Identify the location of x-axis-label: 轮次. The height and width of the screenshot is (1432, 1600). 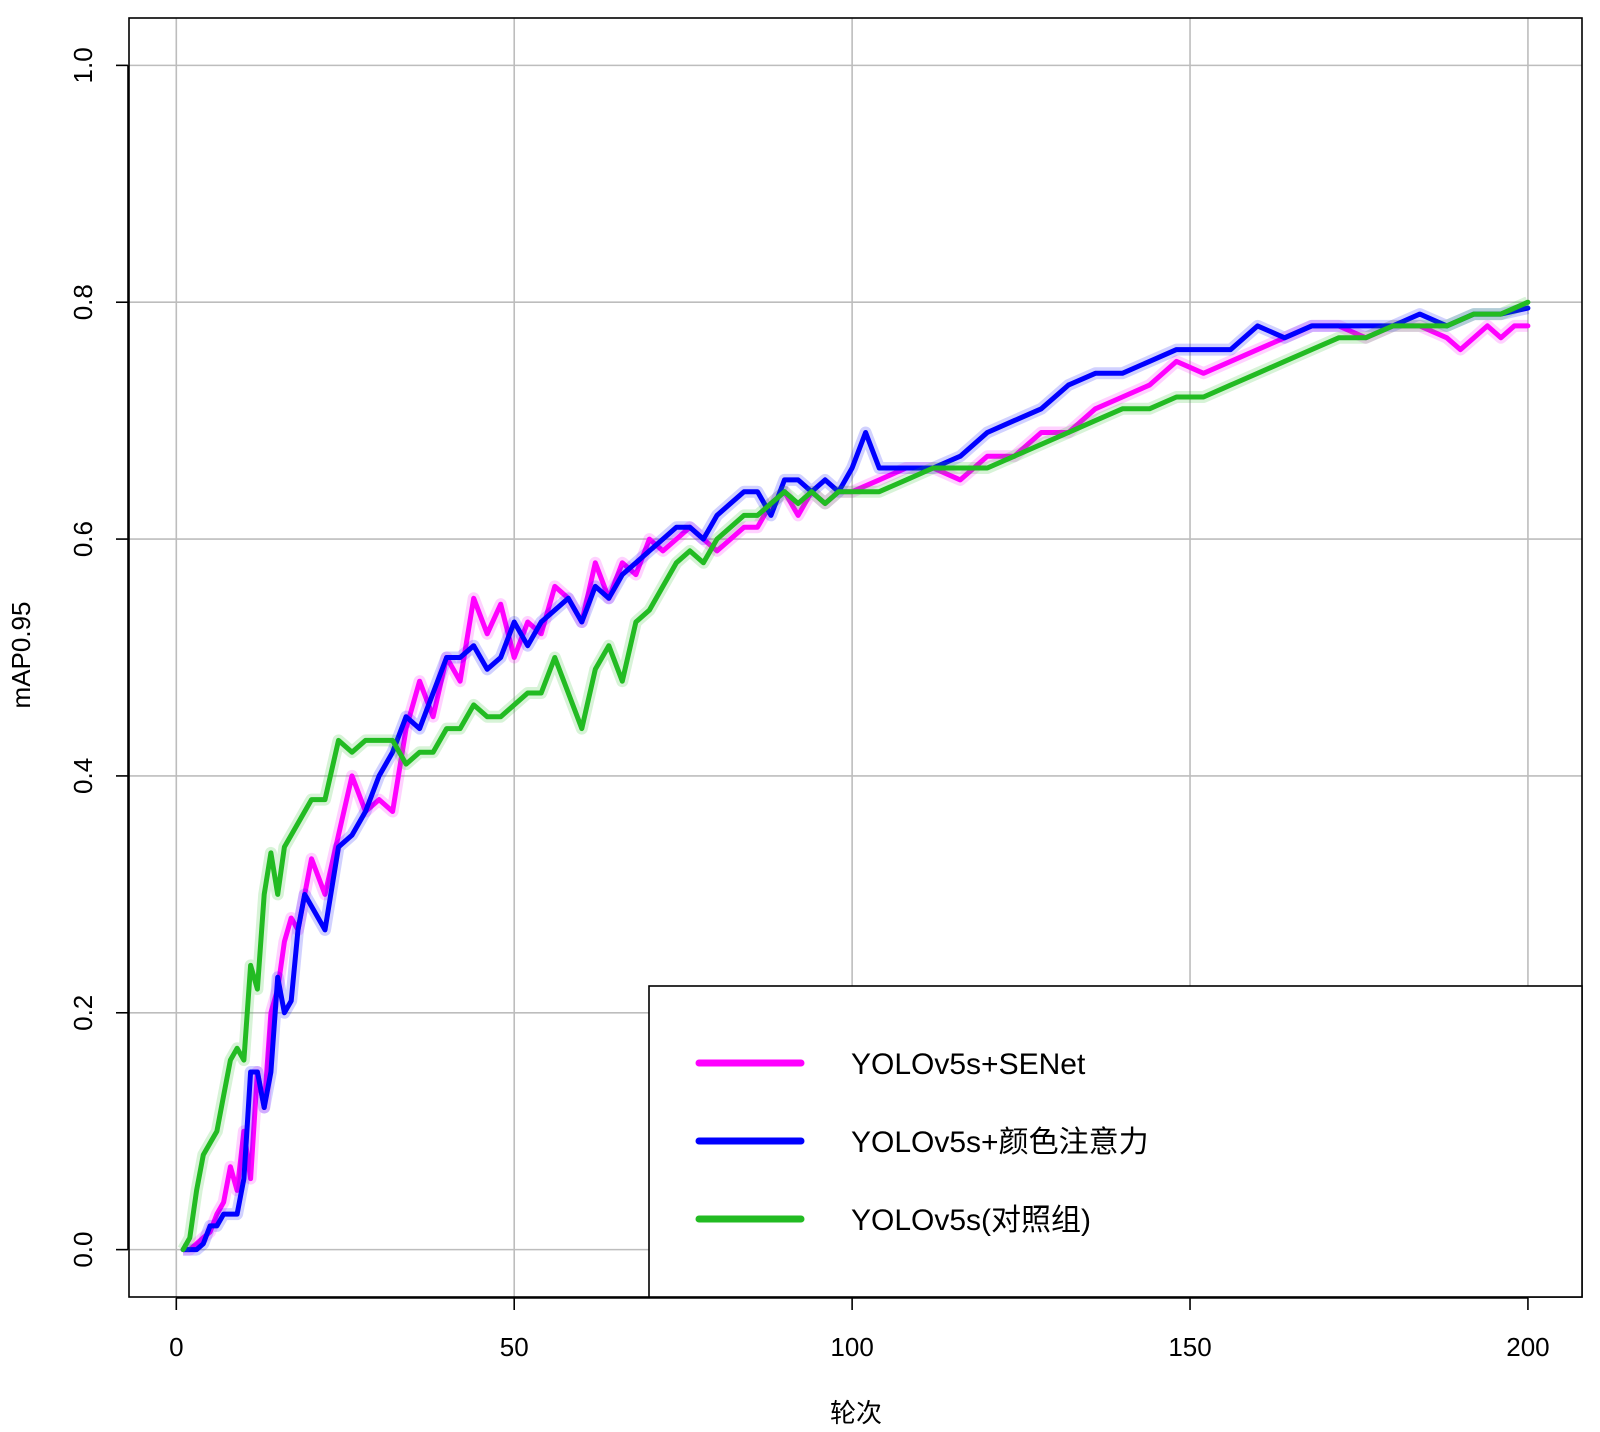
(856, 1413).